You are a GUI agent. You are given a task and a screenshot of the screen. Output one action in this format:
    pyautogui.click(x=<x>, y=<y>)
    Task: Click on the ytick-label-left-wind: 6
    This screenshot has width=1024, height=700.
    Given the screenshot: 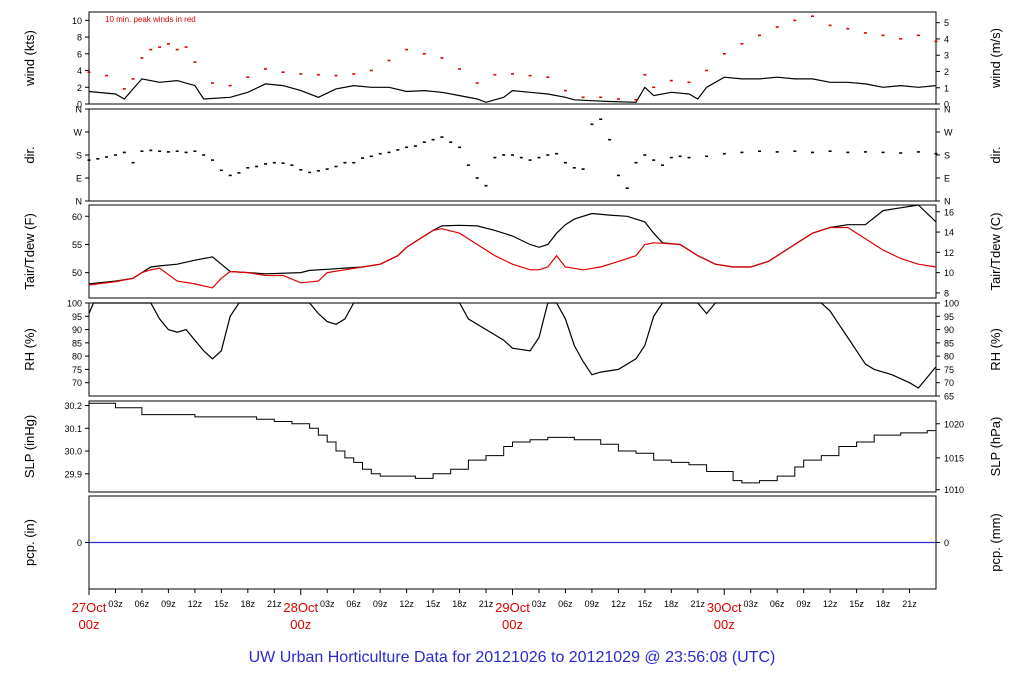 What is the action you would take?
    pyautogui.click(x=79, y=54)
    